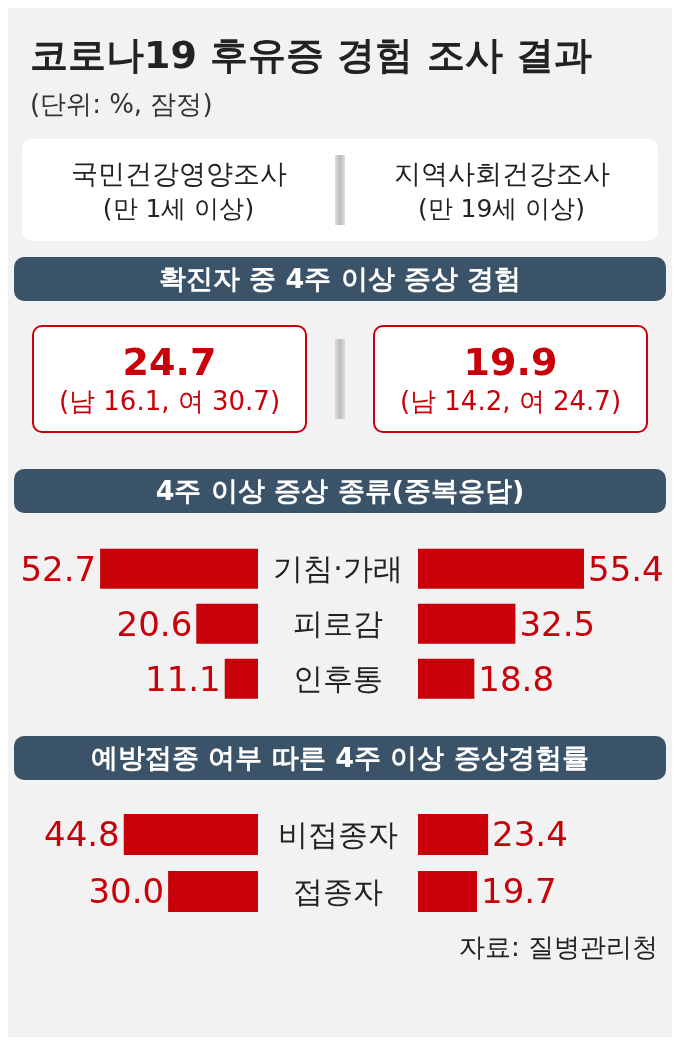 The height and width of the screenshot is (1045, 680). What do you see at coordinates (338, 891) in the screenshot?
I see `y-tick-label: 접종자` at bounding box center [338, 891].